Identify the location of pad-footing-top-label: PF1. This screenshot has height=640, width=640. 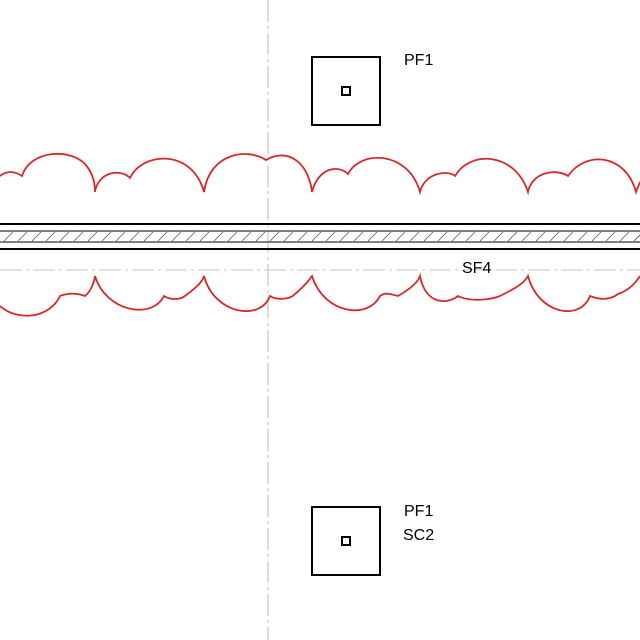
(418, 60).